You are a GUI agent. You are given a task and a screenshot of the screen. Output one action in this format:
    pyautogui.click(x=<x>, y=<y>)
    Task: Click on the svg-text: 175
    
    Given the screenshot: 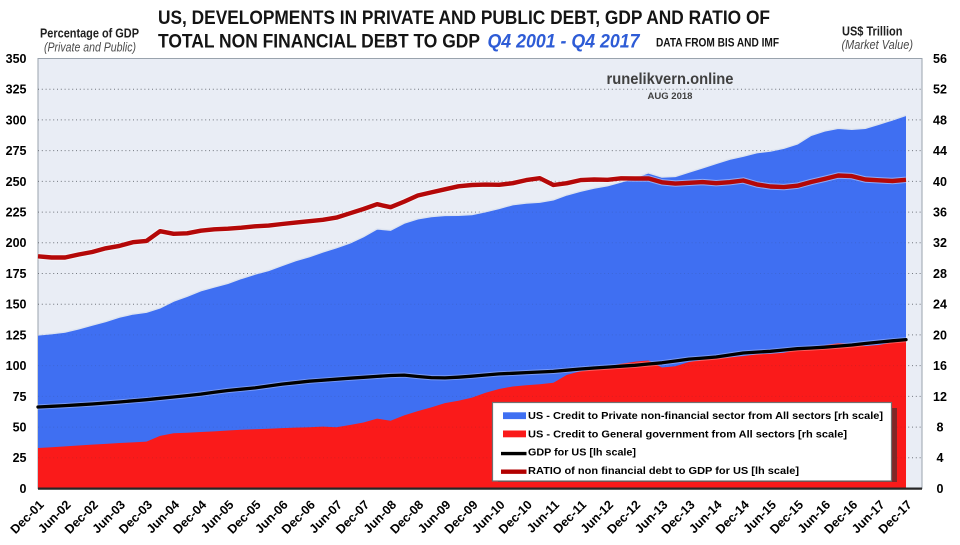 What is the action you would take?
    pyautogui.click(x=16, y=274)
    